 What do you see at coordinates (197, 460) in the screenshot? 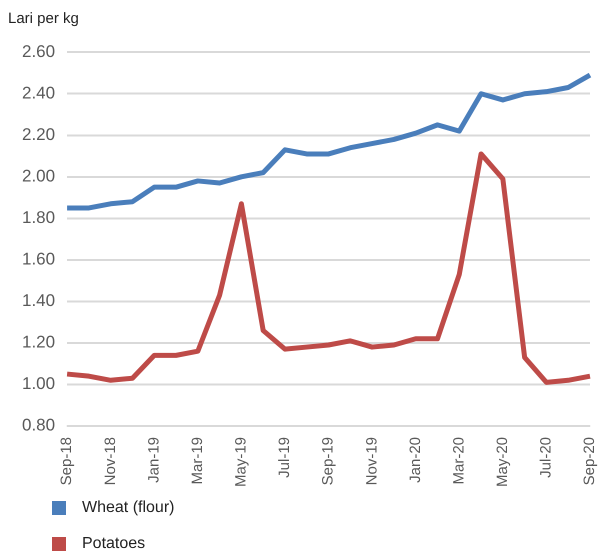
I see `x-tick-label: Mar-19` at bounding box center [197, 460].